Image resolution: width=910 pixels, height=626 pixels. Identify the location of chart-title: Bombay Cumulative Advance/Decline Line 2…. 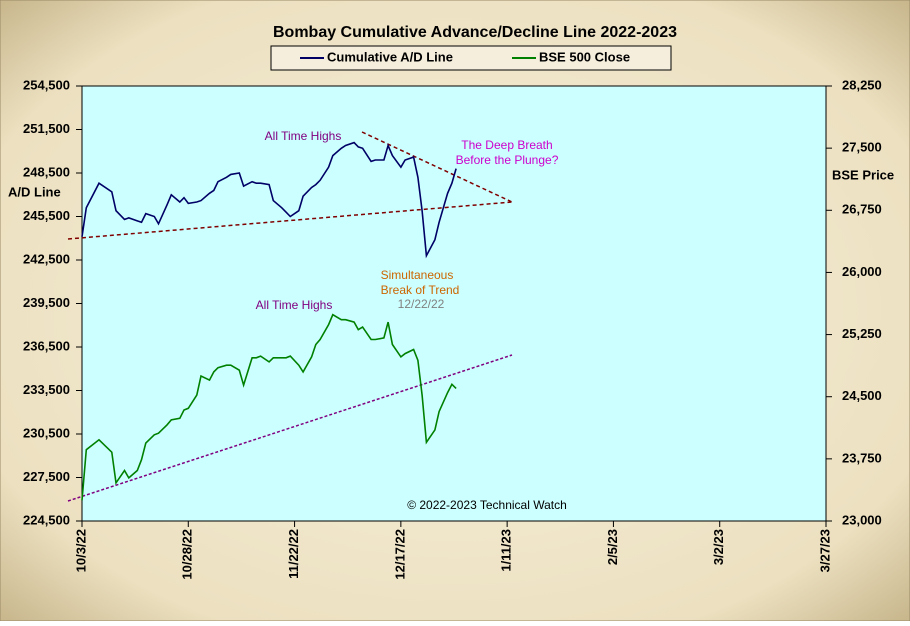
(475, 32).